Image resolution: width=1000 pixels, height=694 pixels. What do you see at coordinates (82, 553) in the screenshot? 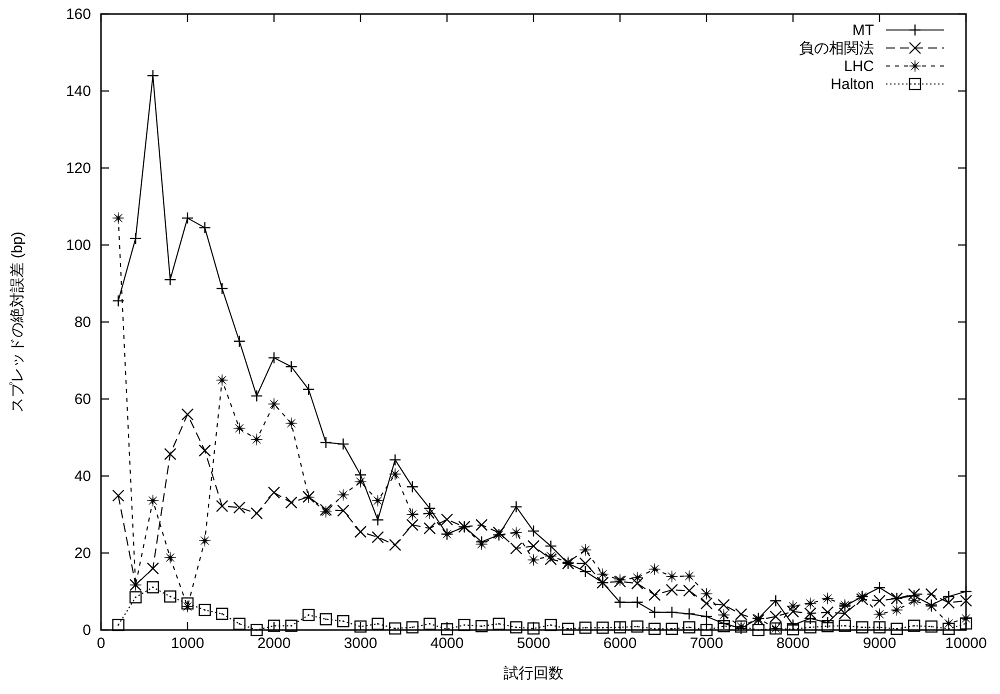
I see `y-tick-label: 20` at bounding box center [82, 553].